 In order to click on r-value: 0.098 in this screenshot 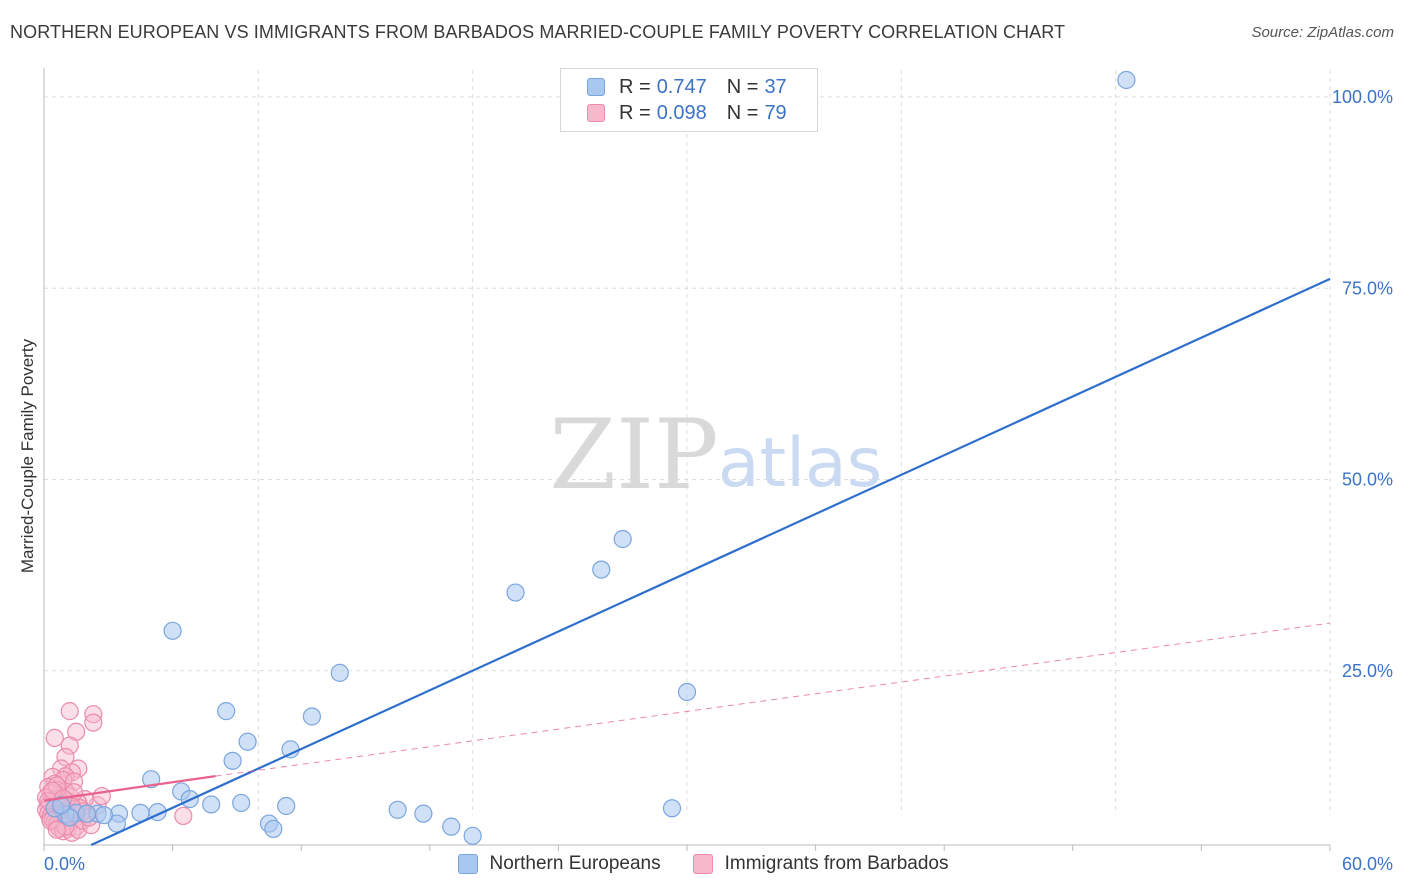, I will do `click(681, 112)`.